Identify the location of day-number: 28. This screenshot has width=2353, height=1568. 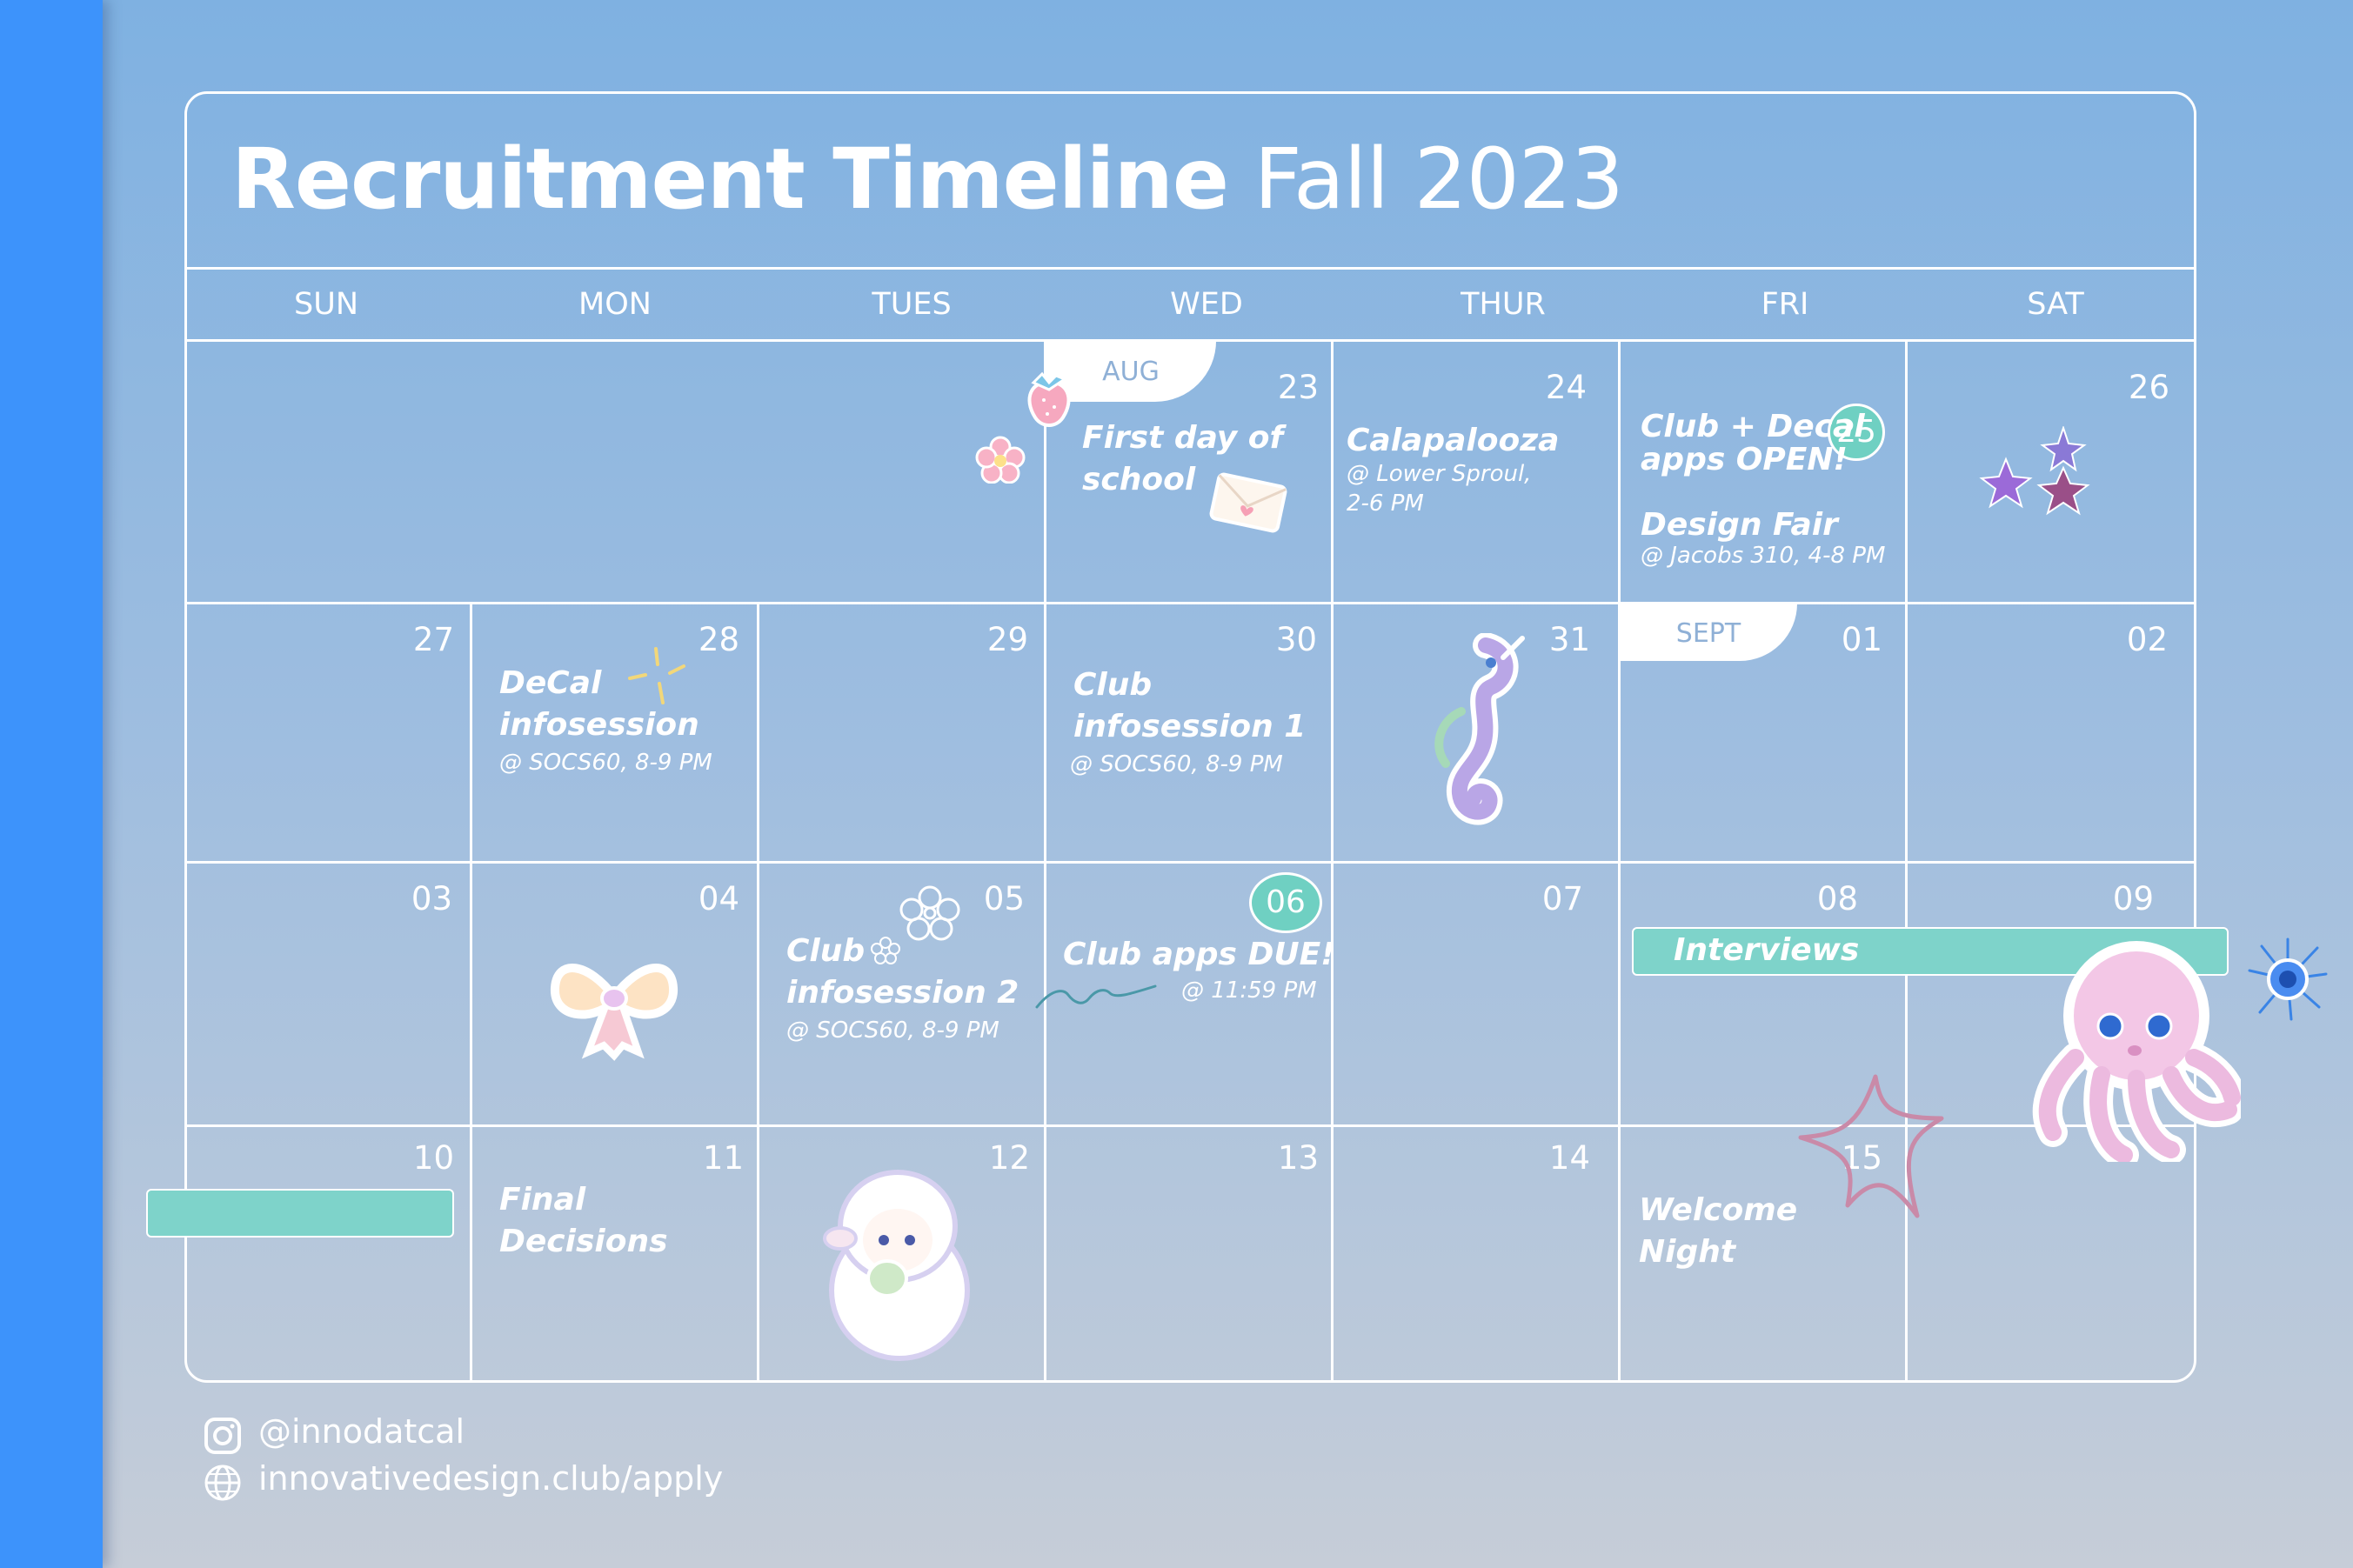
(718, 639).